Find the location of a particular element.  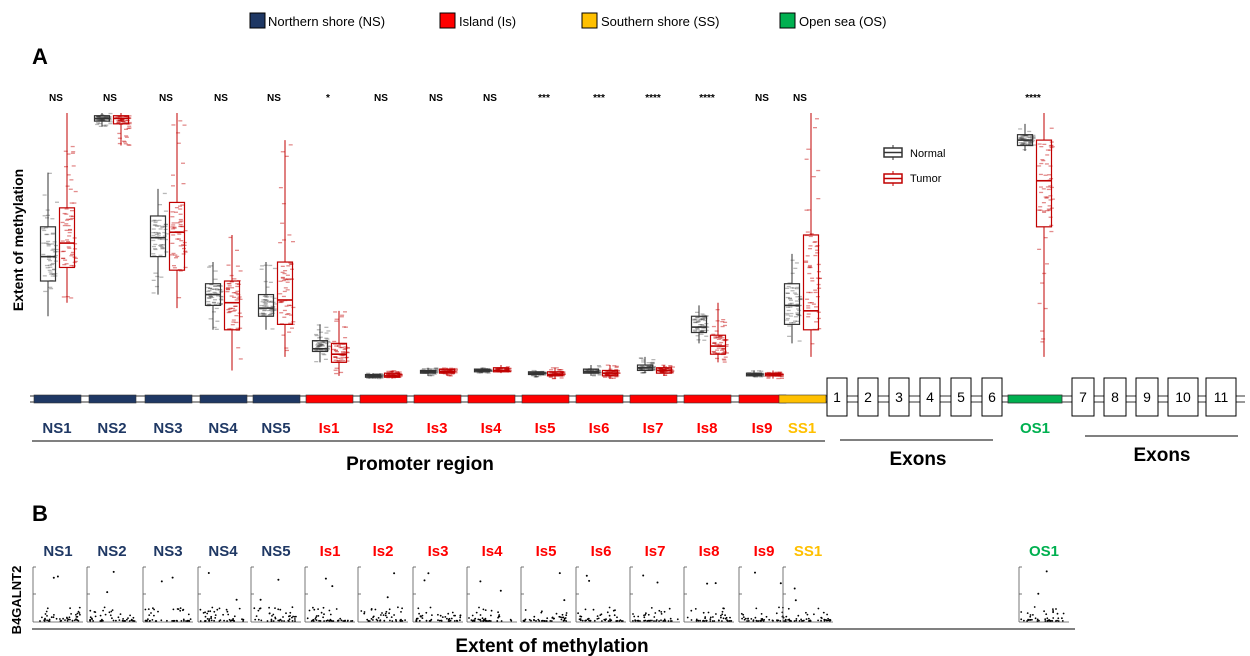

box is located at coordinates (158, 236).